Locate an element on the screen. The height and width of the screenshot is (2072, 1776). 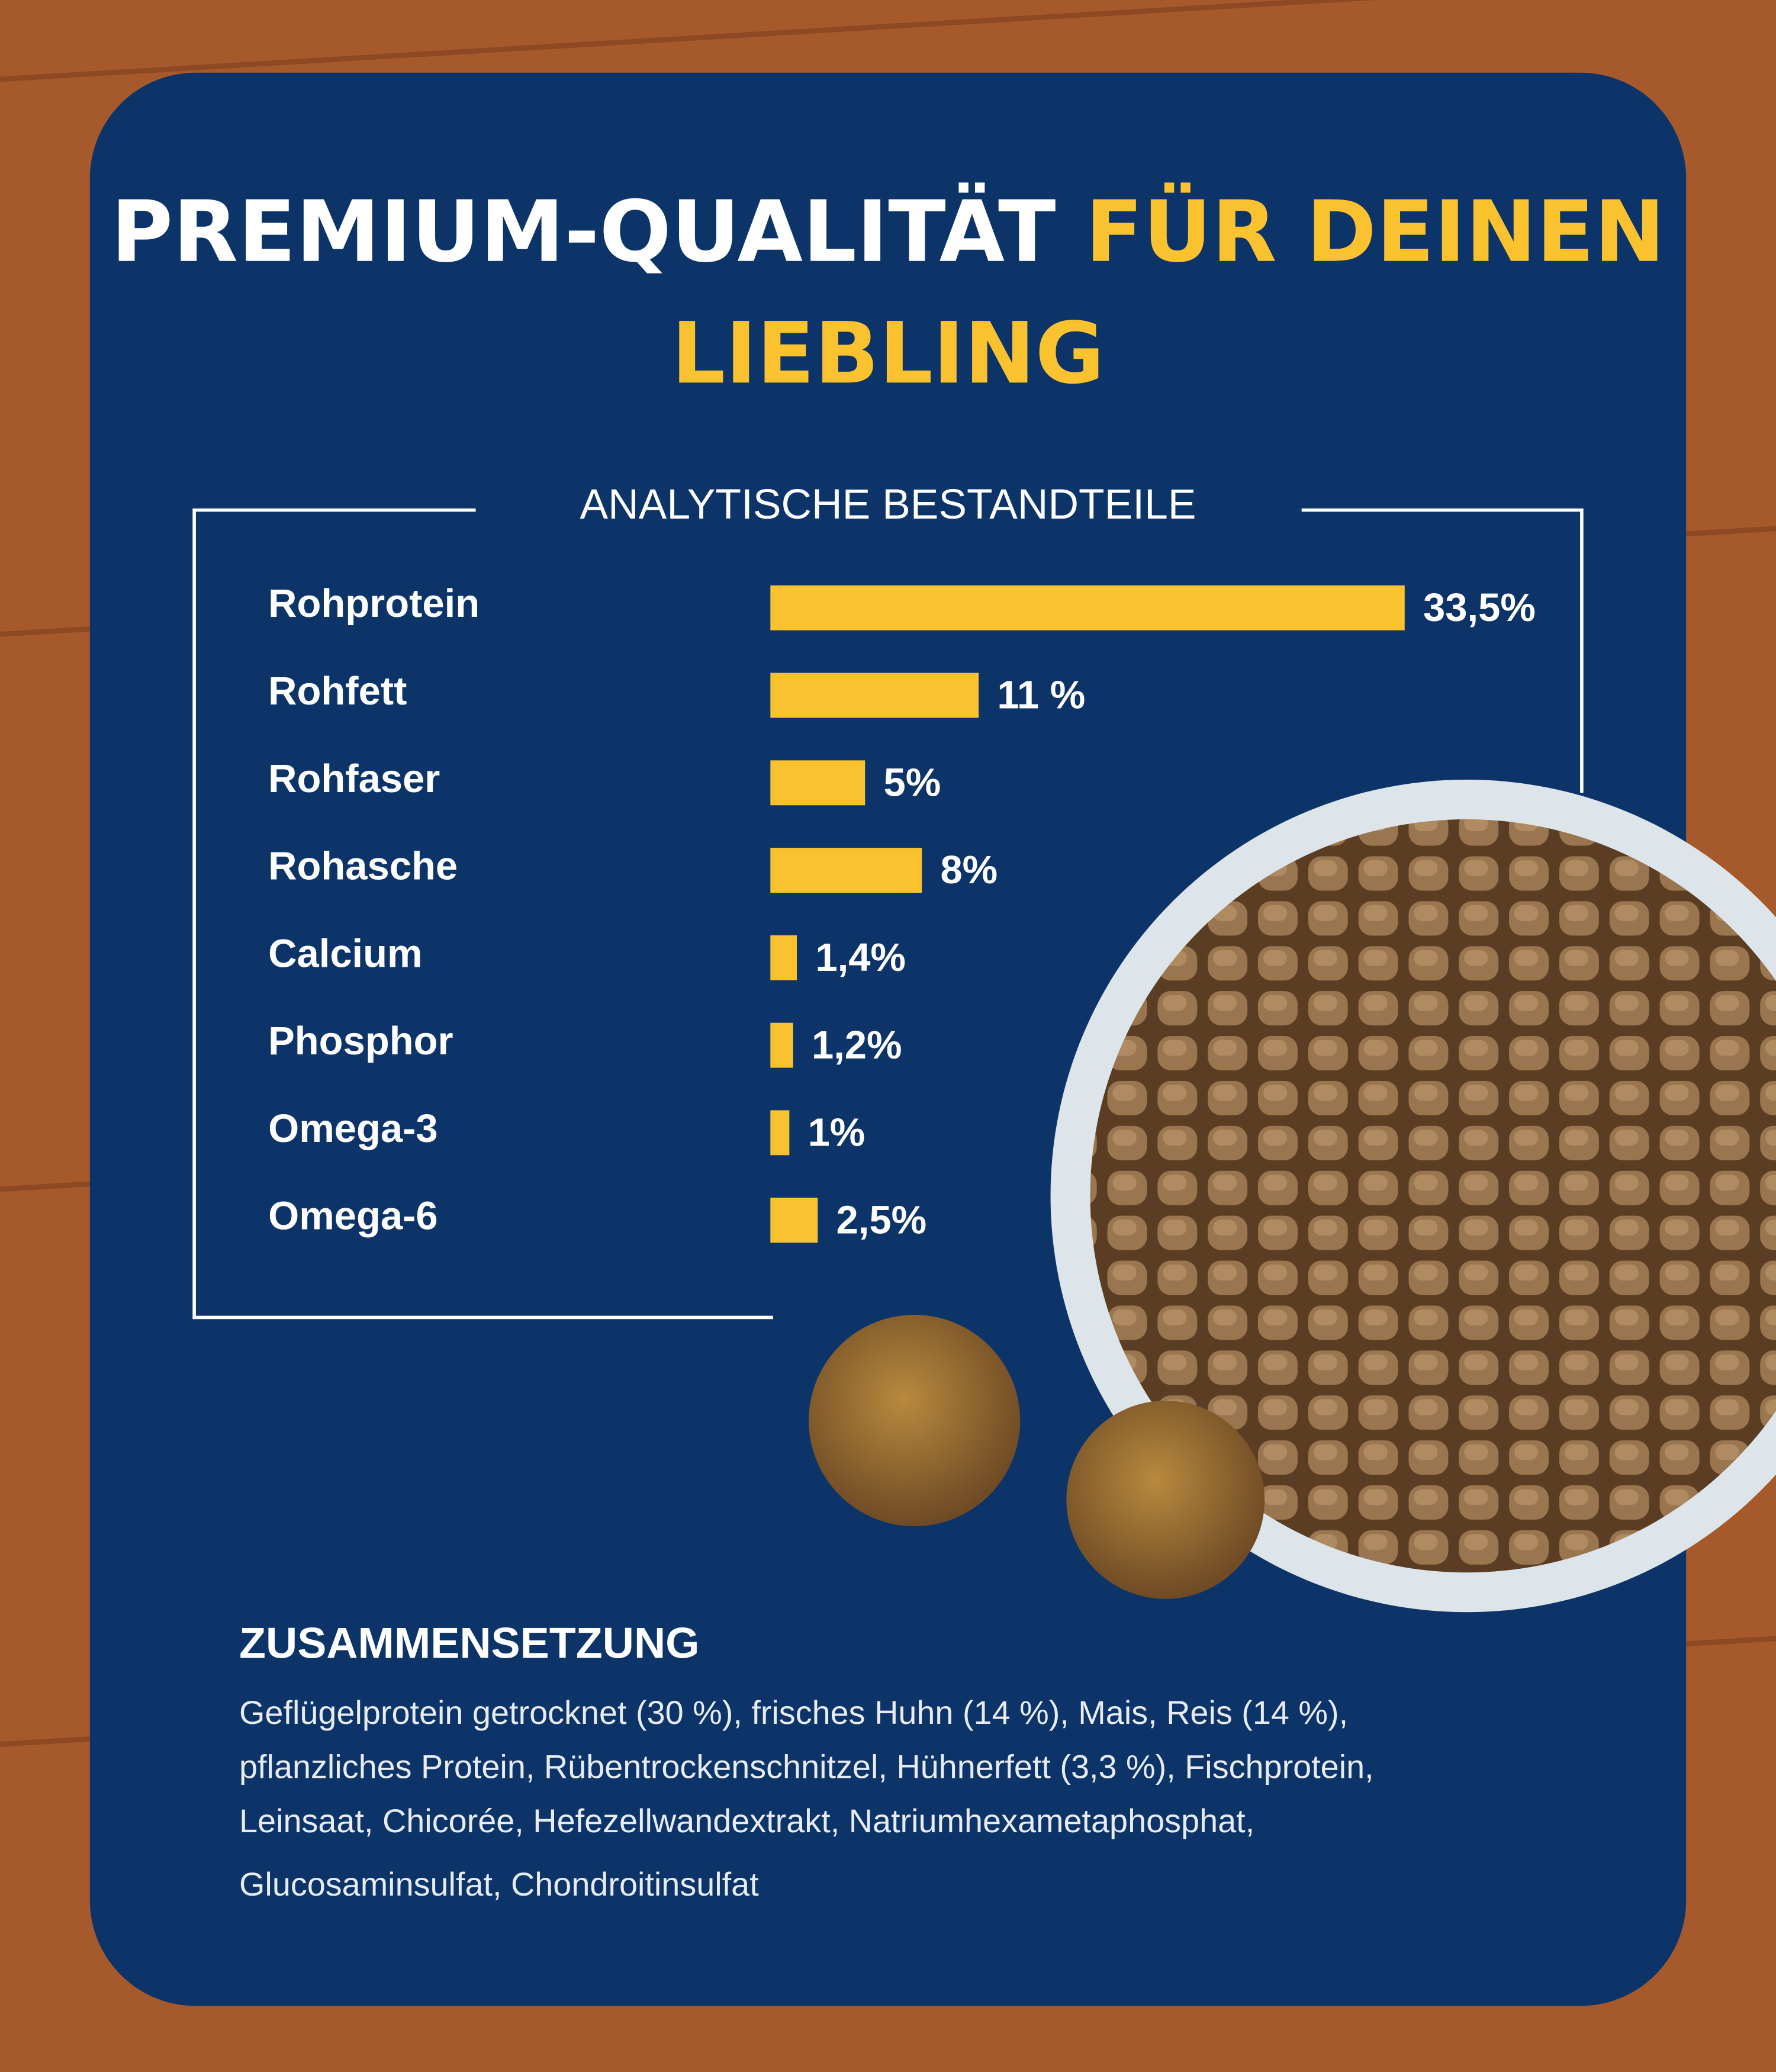
value-label: 2,5% is located at coordinates (881, 1220).